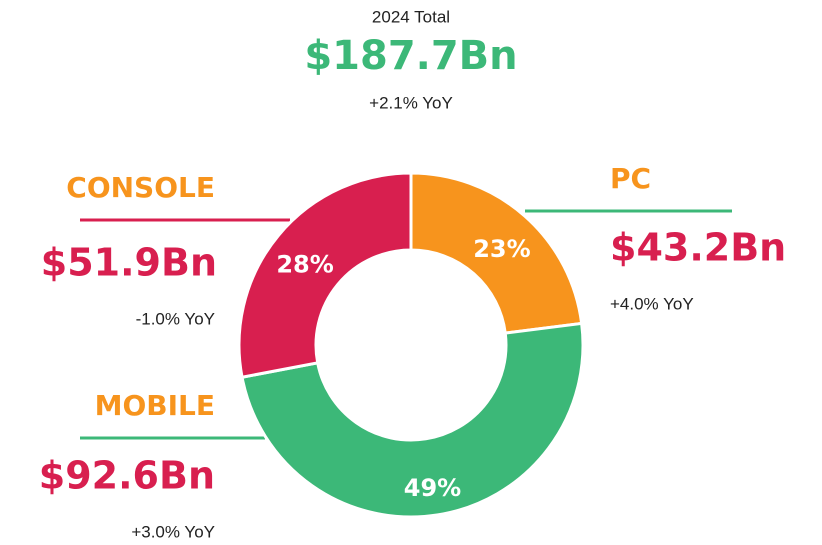  Describe the element at coordinates (175, 318) in the screenshot. I see `category-change: -1.0% YoY` at that location.